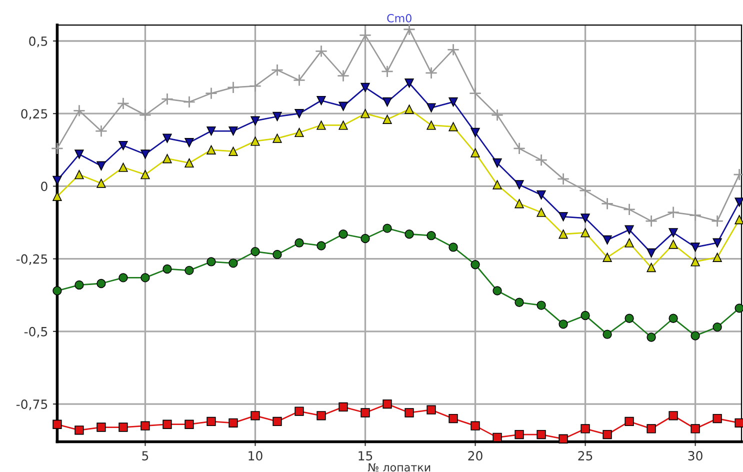  I want to click on x-tick-label: 5, so click(145, 455).